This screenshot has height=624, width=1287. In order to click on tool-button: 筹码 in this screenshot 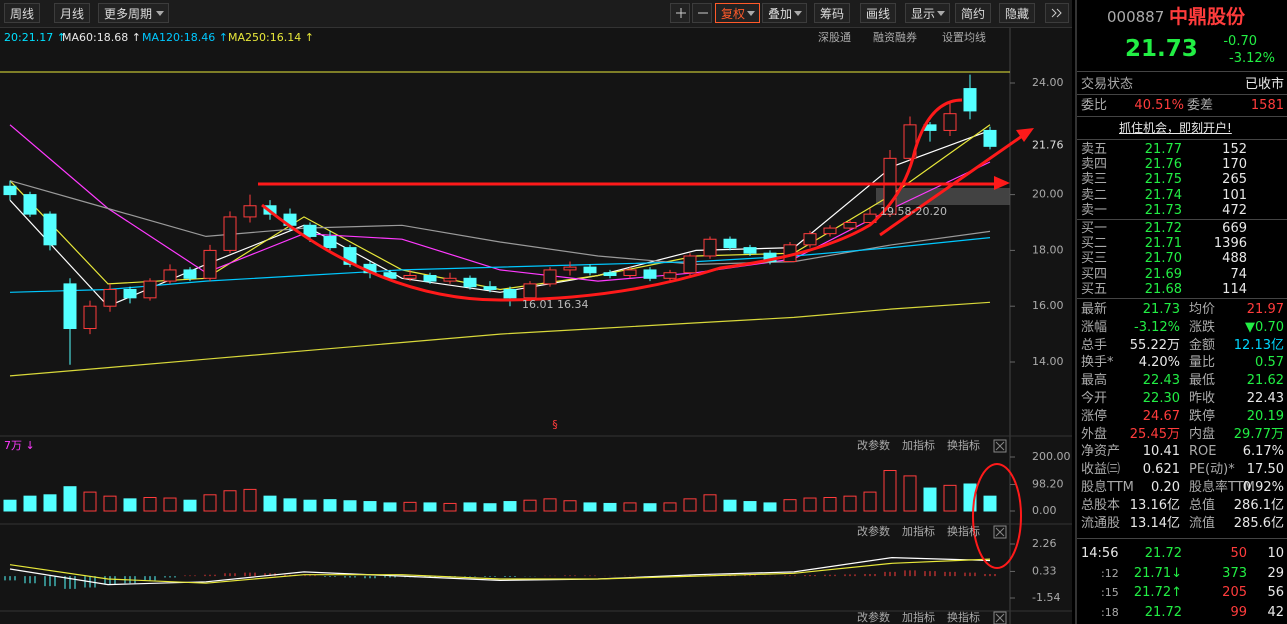, I will do `click(832, 13)`.